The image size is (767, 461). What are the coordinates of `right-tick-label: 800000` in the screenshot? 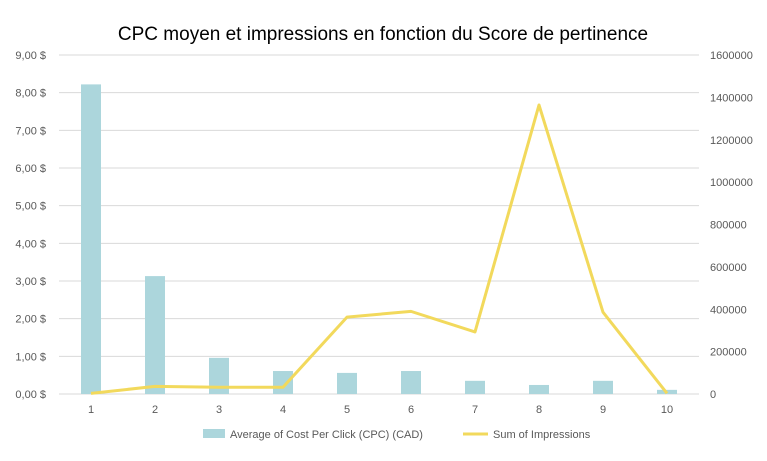 It's located at (728, 226).